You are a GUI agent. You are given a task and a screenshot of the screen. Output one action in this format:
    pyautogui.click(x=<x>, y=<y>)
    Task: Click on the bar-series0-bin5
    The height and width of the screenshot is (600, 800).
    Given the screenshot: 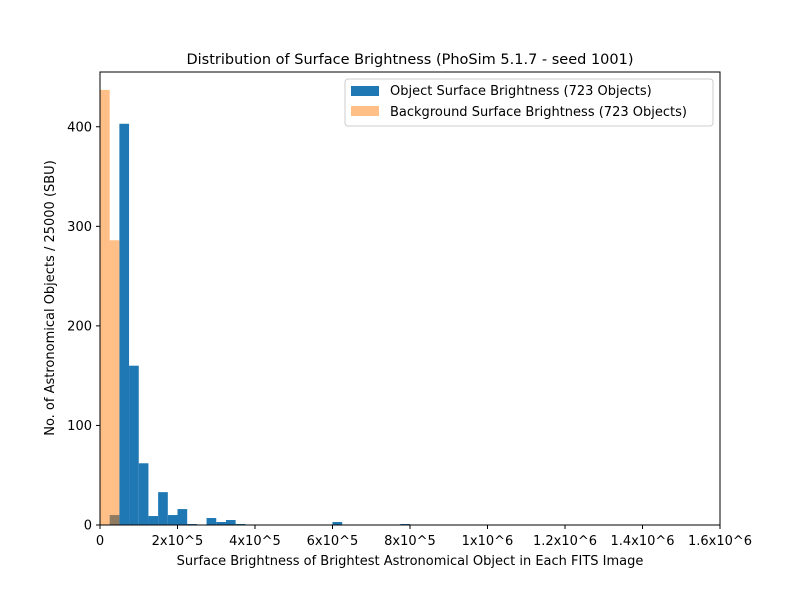 What is the action you would take?
    pyautogui.click(x=163, y=508)
    